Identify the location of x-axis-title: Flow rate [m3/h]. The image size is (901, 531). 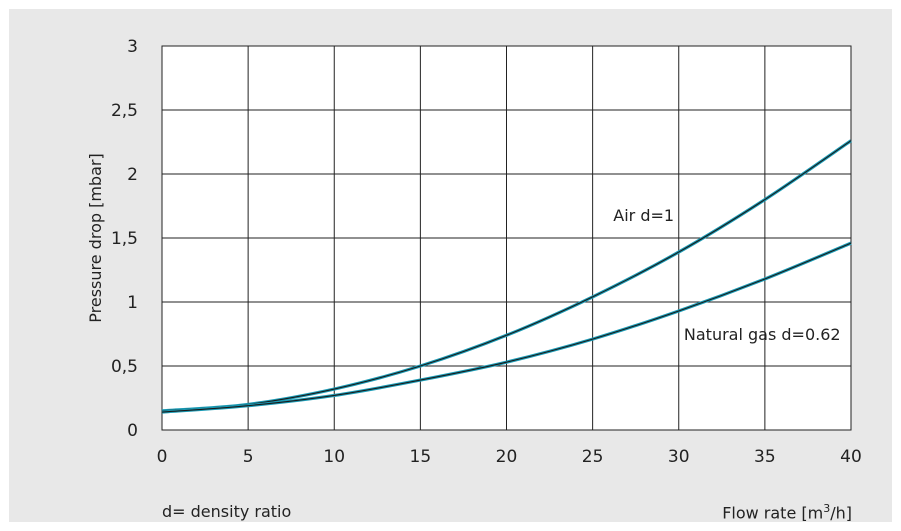
(787, 512).